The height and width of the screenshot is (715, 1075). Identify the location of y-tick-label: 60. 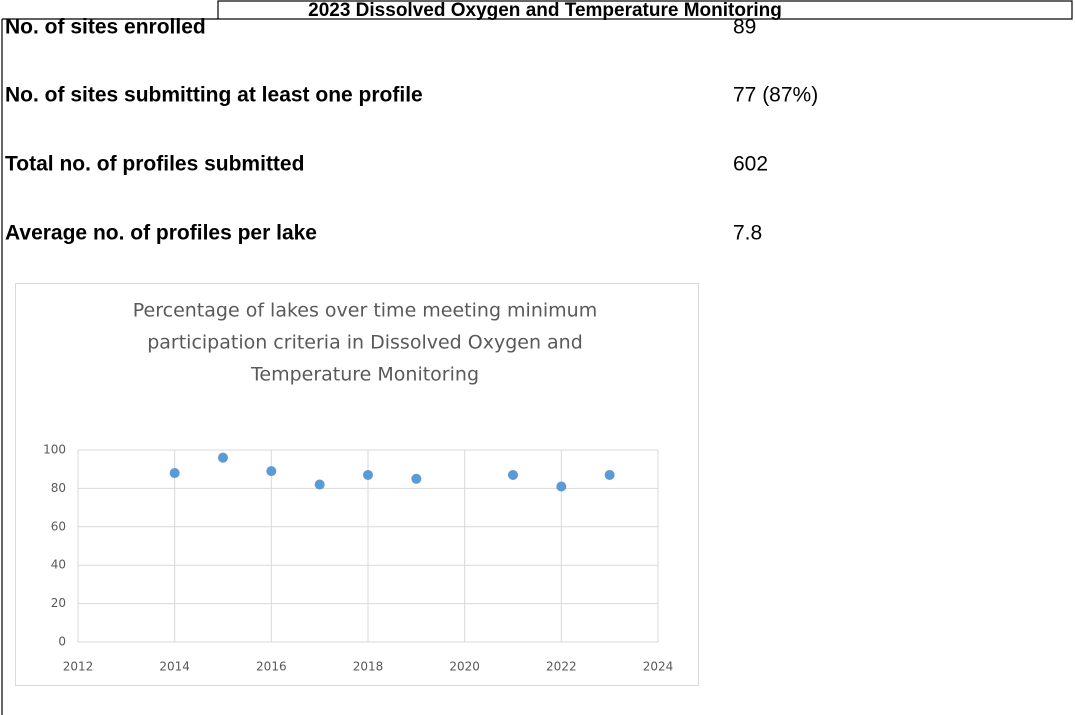
(58, 526).